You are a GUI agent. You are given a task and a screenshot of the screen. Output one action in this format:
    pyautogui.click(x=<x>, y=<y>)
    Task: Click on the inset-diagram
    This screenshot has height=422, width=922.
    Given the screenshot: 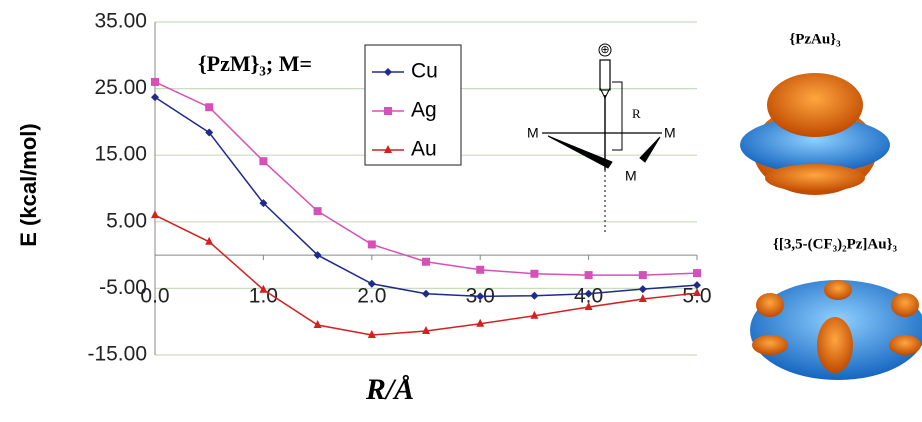 What is the action you would take?
    pyautogui.click(x=602, y=139)
    